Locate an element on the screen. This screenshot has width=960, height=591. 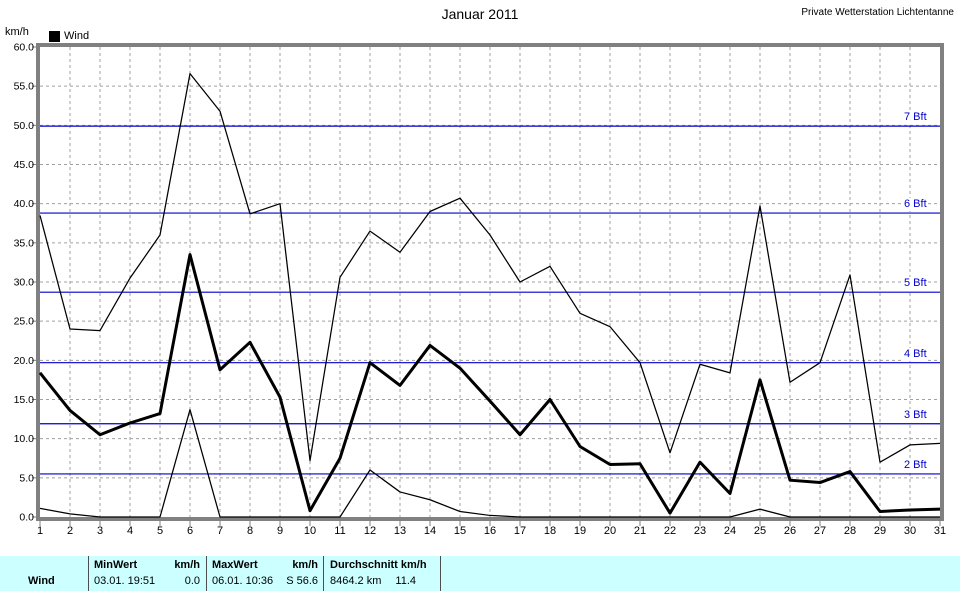
x-axis-tick-label: 27 is located at coordinates (820, 531).